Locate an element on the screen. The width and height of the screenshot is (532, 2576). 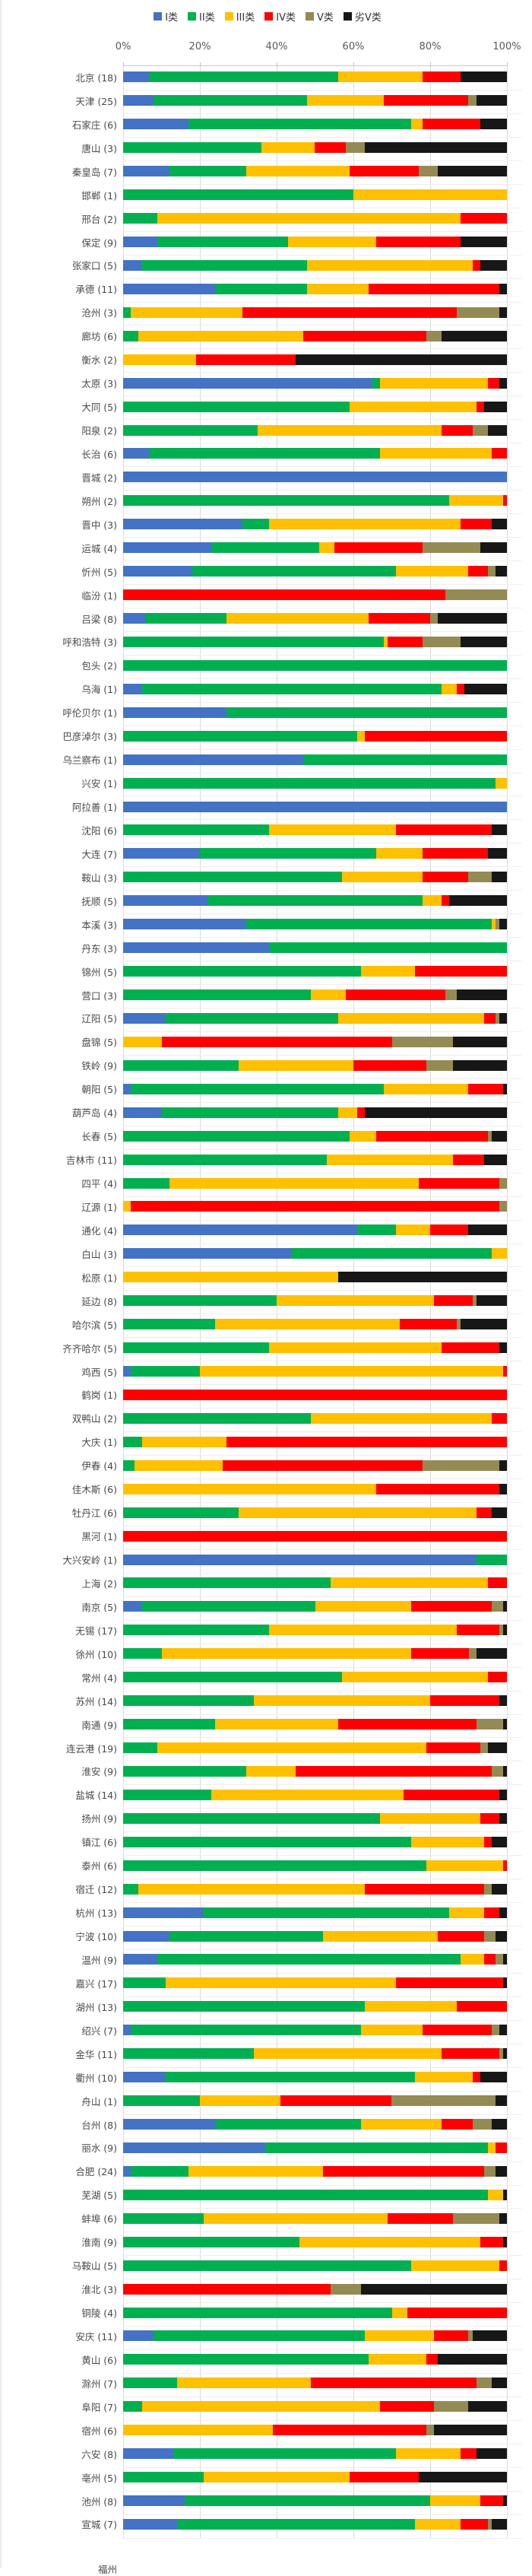
chart-row: 秦皇岛 (7) is located at coordinates (267, 171).